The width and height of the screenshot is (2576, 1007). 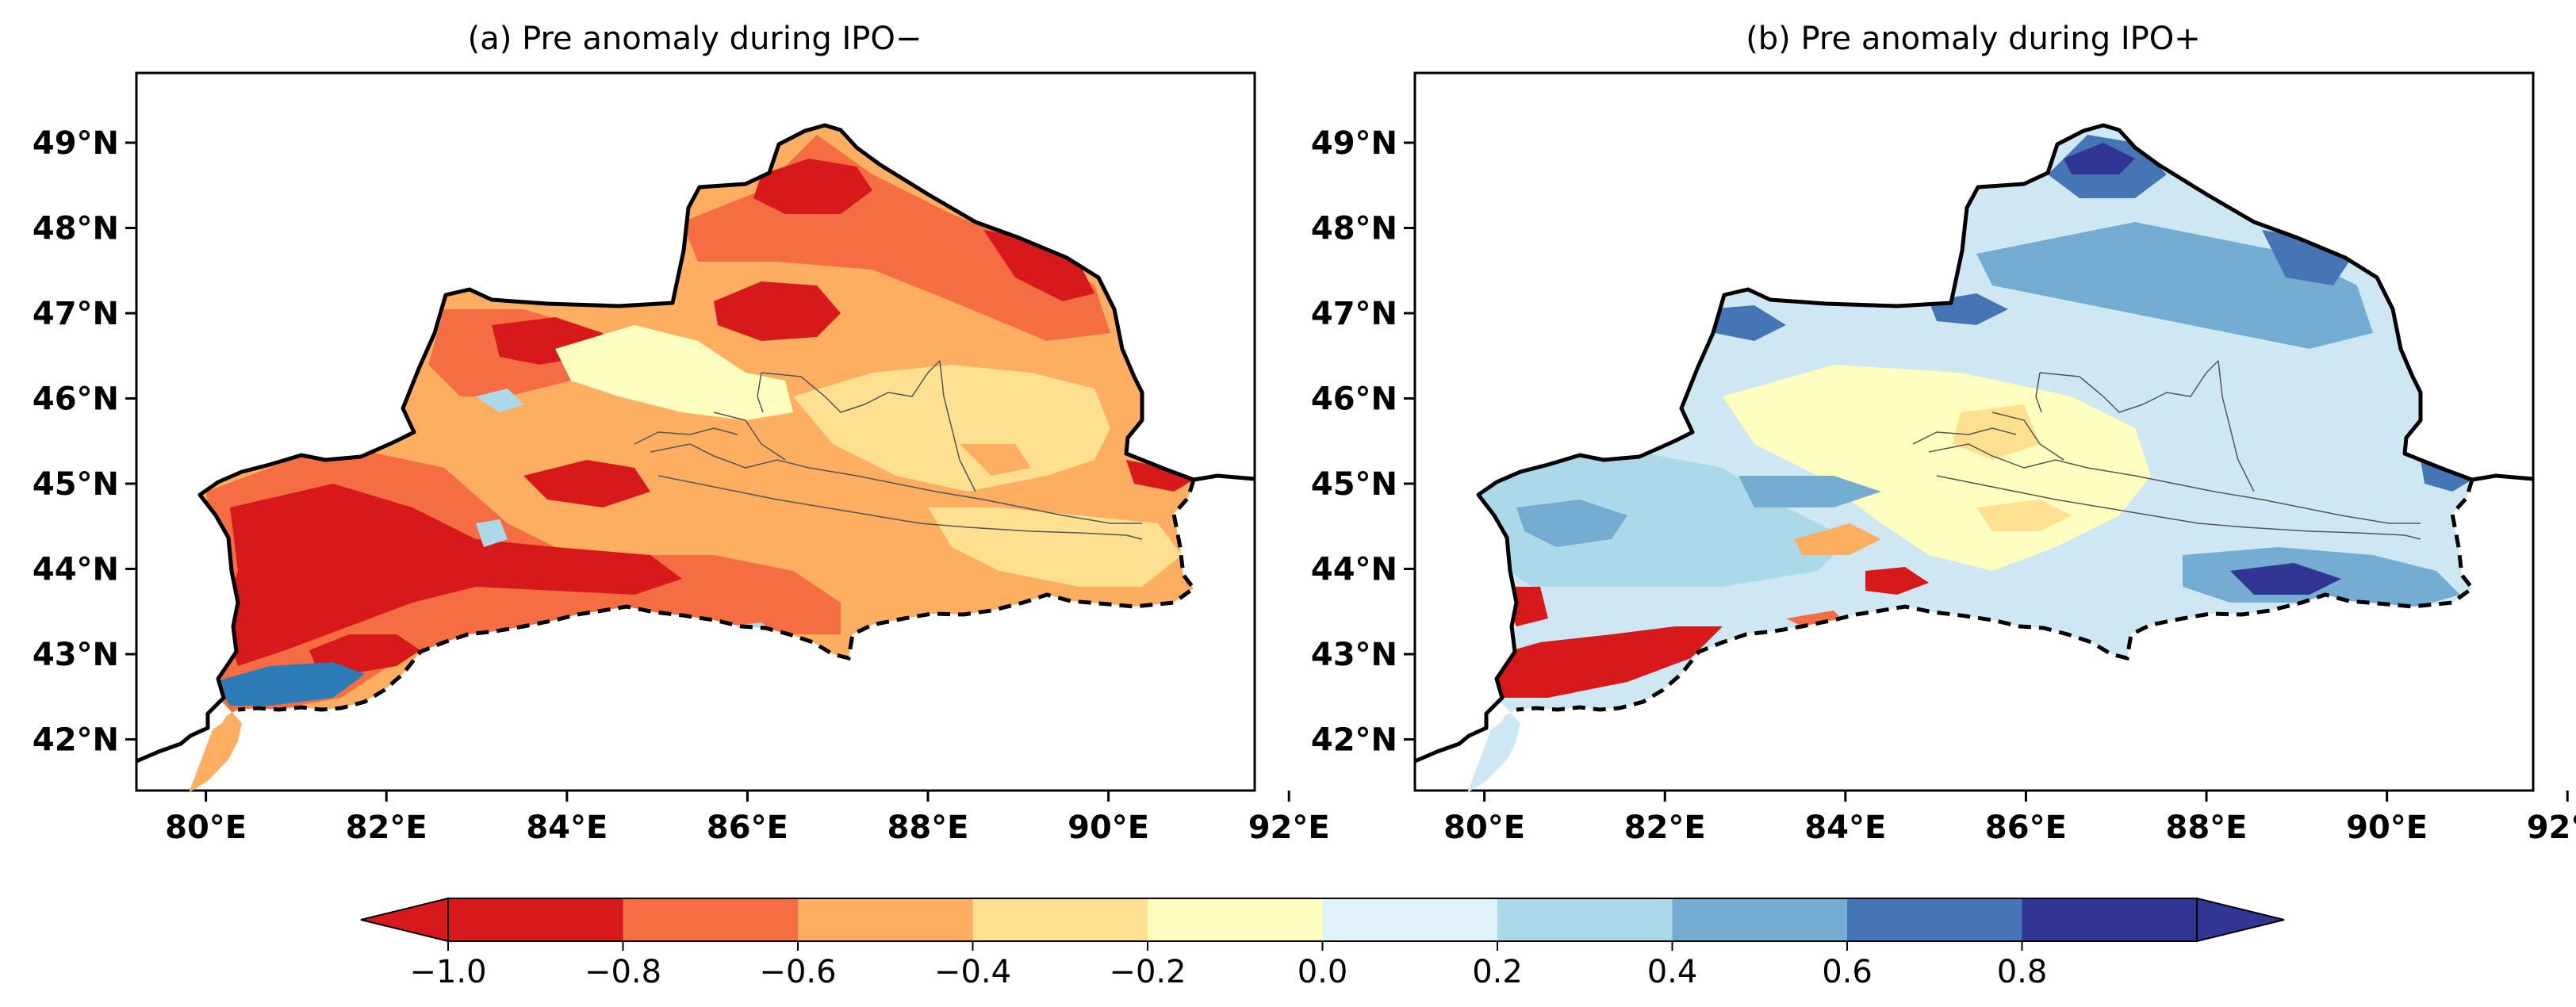 What do you see at coordinates (1363, 442) in the screenshot?
I see `panel-b-lat-labels: 49°N 48°N 47°N 46°N 45°N 44°N 43°N 42°N` at bounding box center [1363, 442].